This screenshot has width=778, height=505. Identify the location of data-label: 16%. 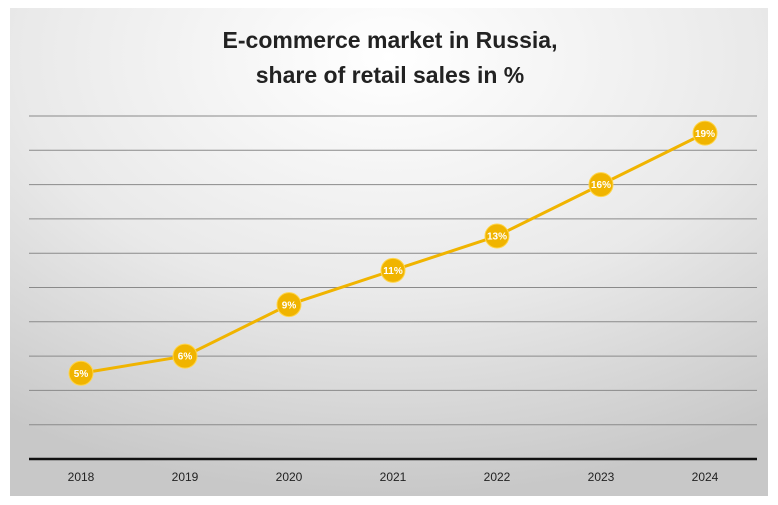
(601, 185).